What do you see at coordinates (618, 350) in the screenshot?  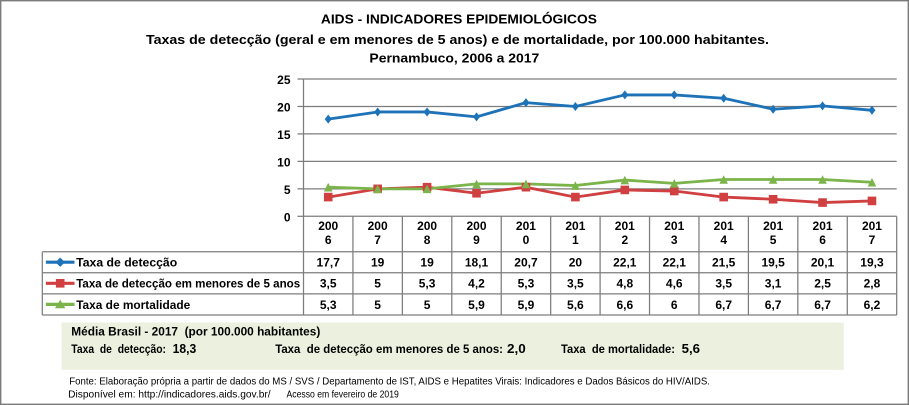 I see `svg-text: Taxa de mortalidade:` at bounding box center [618, 350].